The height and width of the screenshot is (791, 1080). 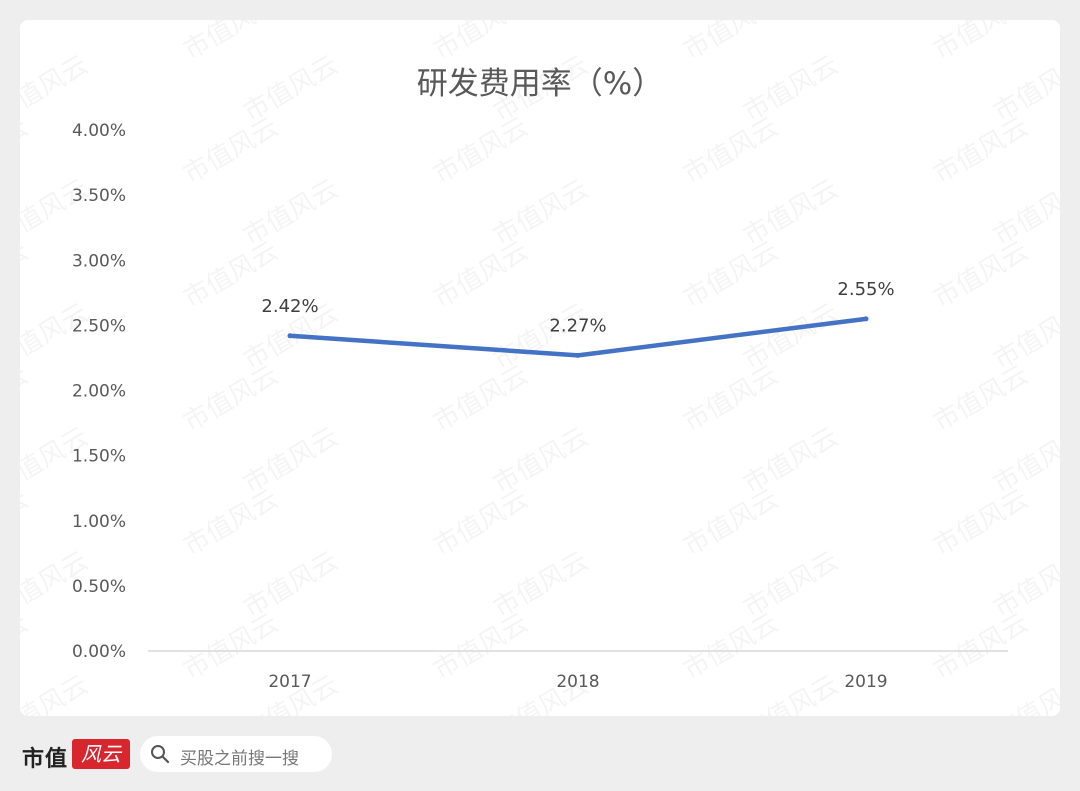 What do you see at coordinates (99, 261) in the screenshot?
I see `y-tick-label: 3.00%` at bounding box center [99, 261].